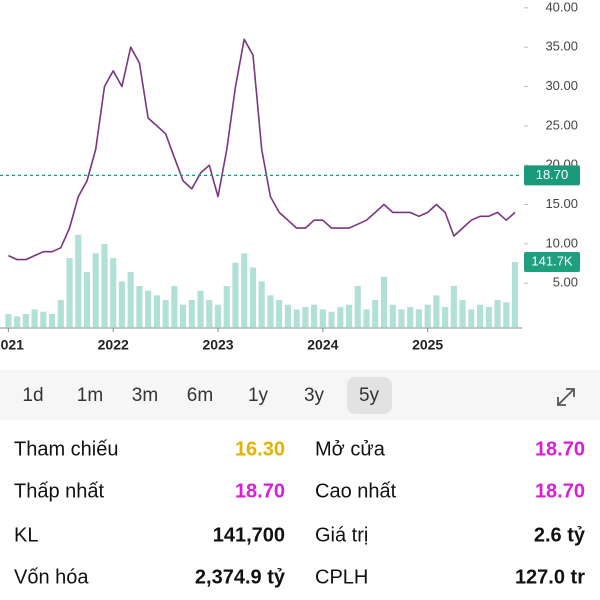  Describe the element at coordinates (26, 535) in the screenshot. I see `stat-label: KL` at that location.